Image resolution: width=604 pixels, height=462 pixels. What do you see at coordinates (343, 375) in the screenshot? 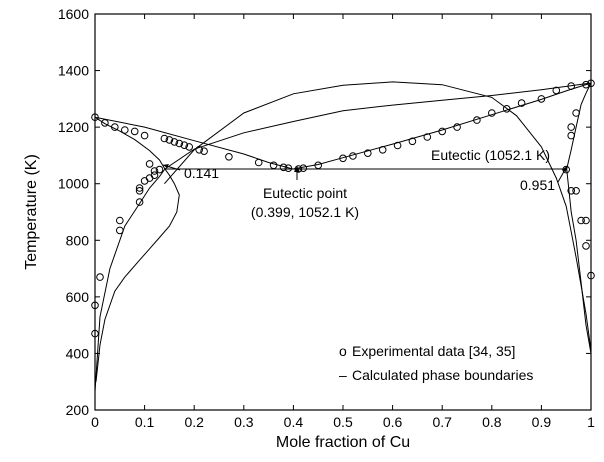
I see `legend-marker-line: –` at bounding box center [343, 375].